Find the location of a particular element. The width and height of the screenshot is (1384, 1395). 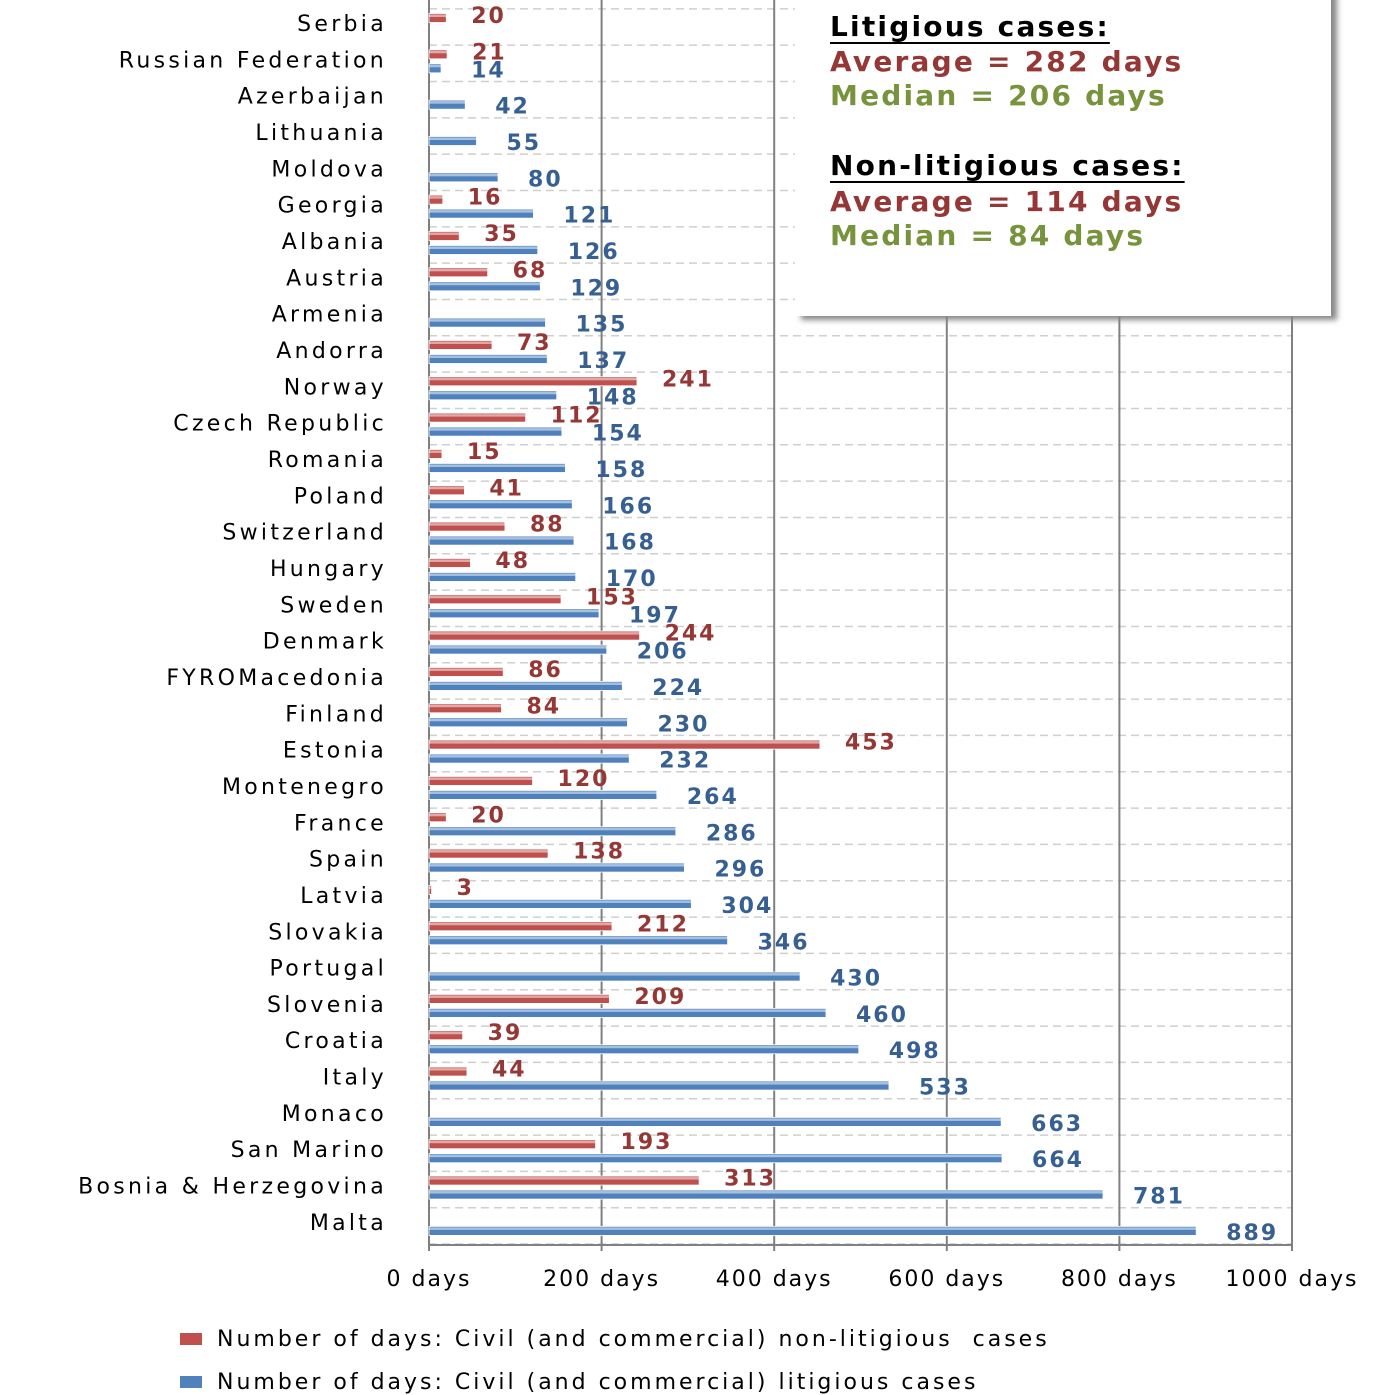

value-label: 55 is located at coordinates (523, 143).